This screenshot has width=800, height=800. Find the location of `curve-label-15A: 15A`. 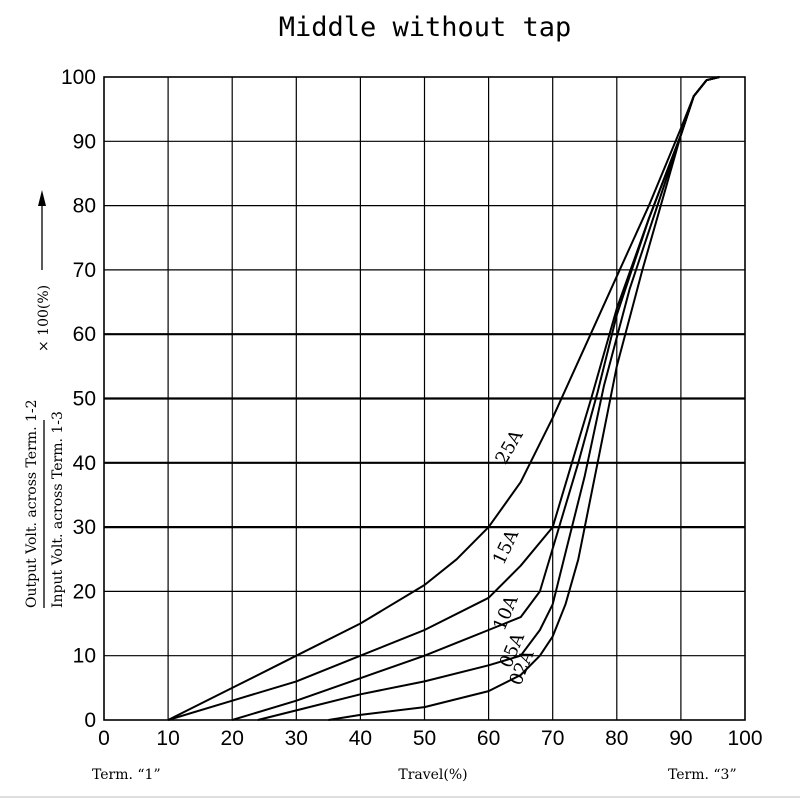

curve-label-15A: 15A is located at coordinates (506, 547).